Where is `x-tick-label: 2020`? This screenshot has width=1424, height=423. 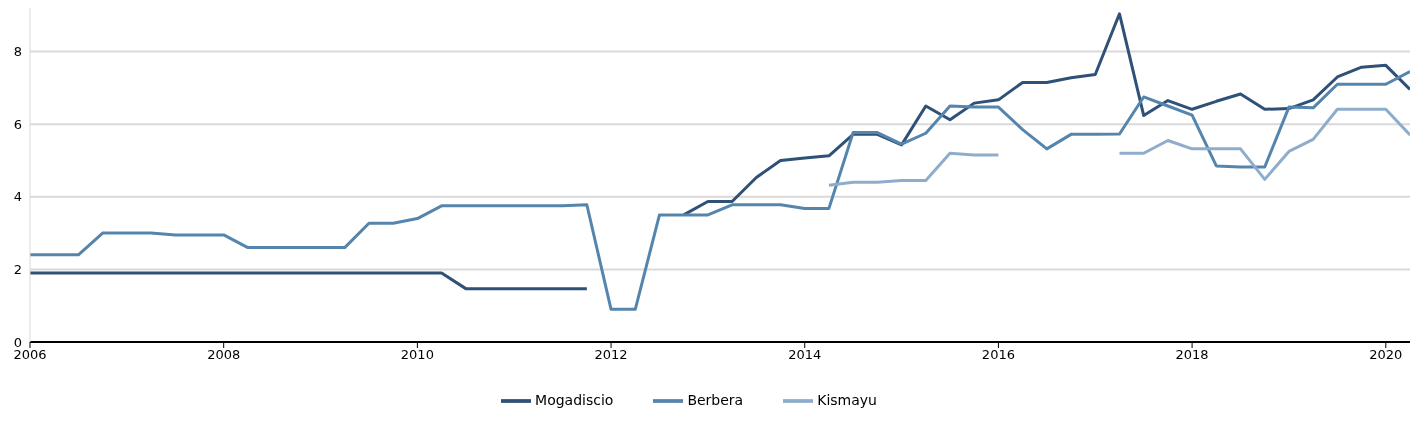
x-tick-label: 2020 is located at coordinates (1386, 355).